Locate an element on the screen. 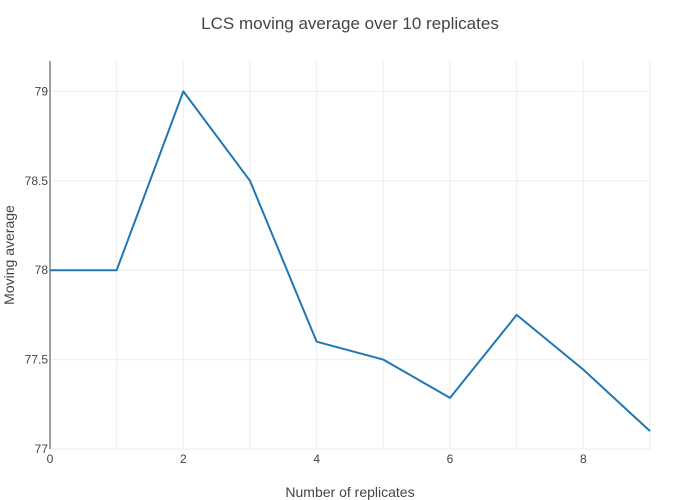  x-axis-title: Number of replicates is located at coordinates (349, 492).